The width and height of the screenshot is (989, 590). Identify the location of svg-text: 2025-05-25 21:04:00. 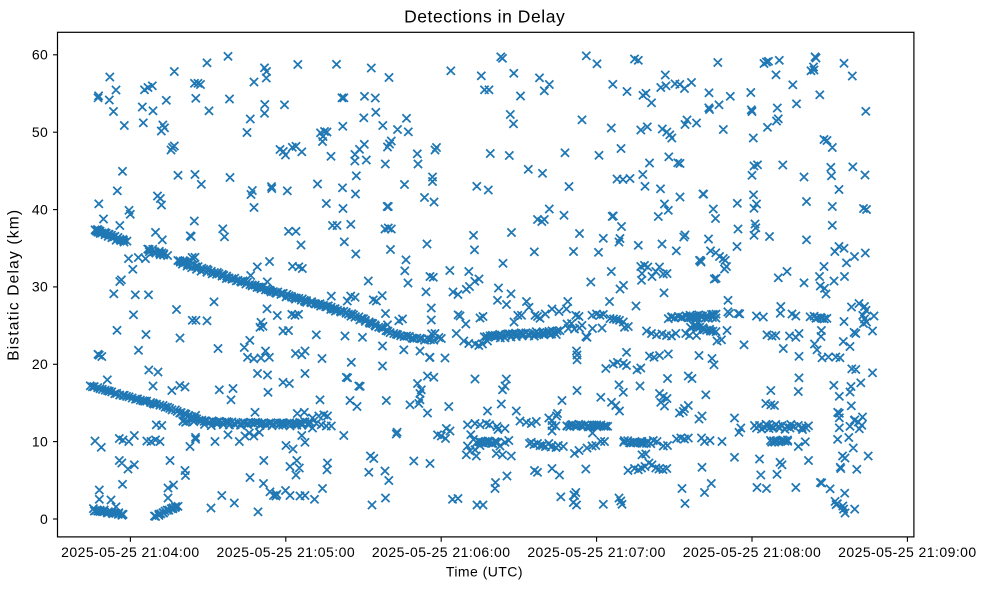
(130, 552).